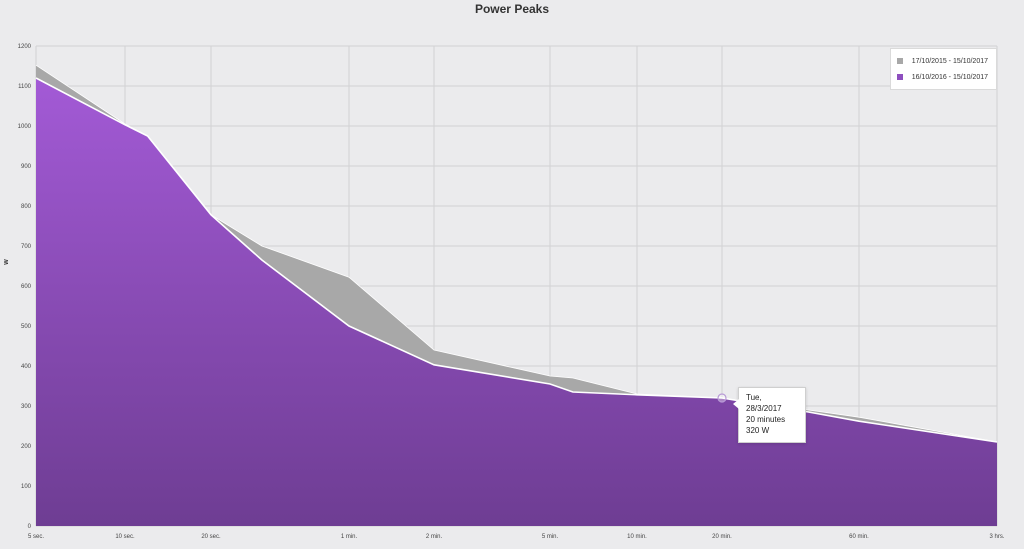 This screenshot has height=549, width=1024. Describe the element at coordinates (25, 47) in the screenshot. I see `y-tick-label: 1200` at that location.